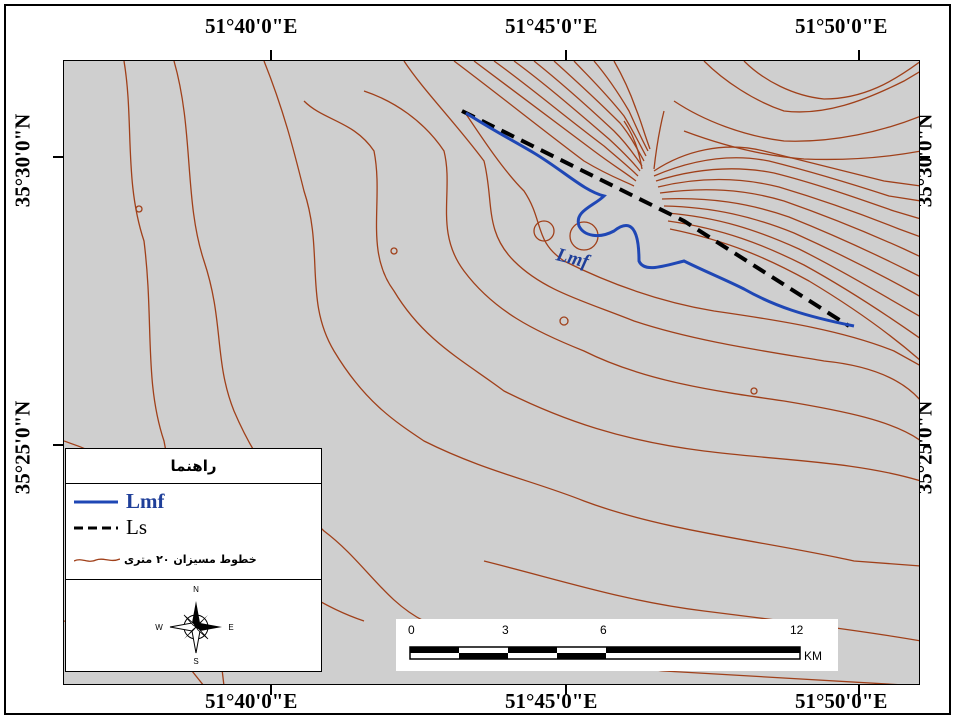  I want to click on legend-title: راهنما, so click(193, 466).